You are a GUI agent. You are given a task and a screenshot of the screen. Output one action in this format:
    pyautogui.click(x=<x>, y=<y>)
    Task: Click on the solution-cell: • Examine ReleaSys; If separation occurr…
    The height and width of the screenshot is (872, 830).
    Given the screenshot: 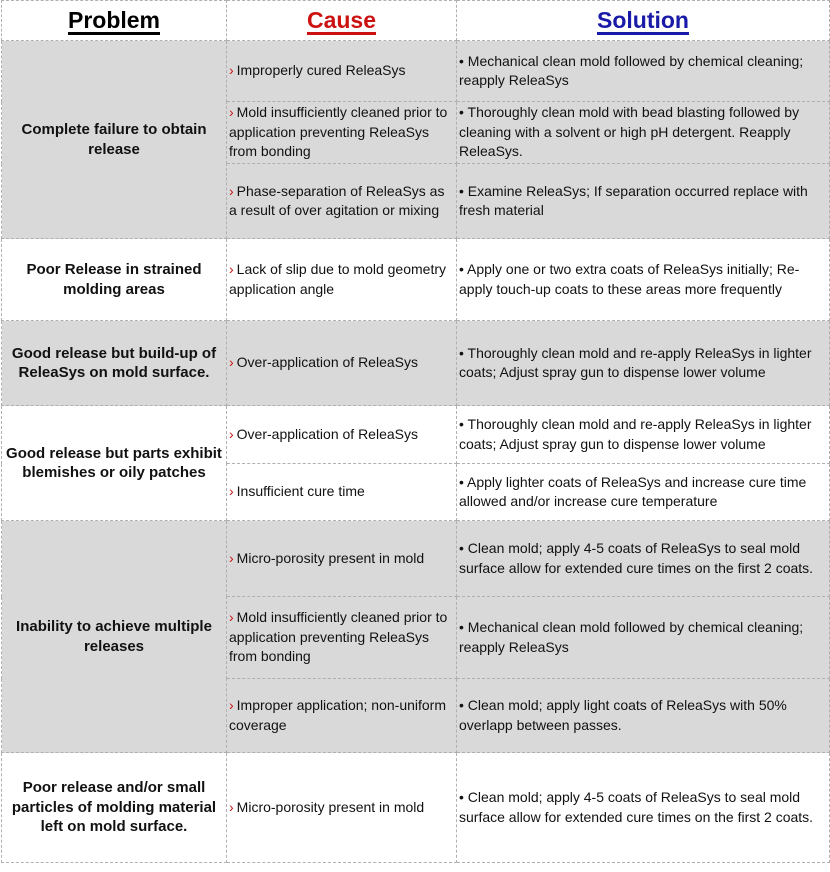 What is the action you would take?
    pyautogui.click(x=643, y=201)
    